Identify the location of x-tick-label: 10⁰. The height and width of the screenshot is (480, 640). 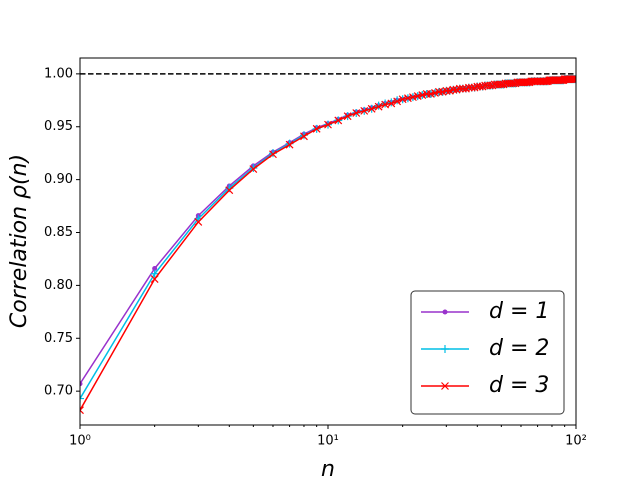
(80, 441).